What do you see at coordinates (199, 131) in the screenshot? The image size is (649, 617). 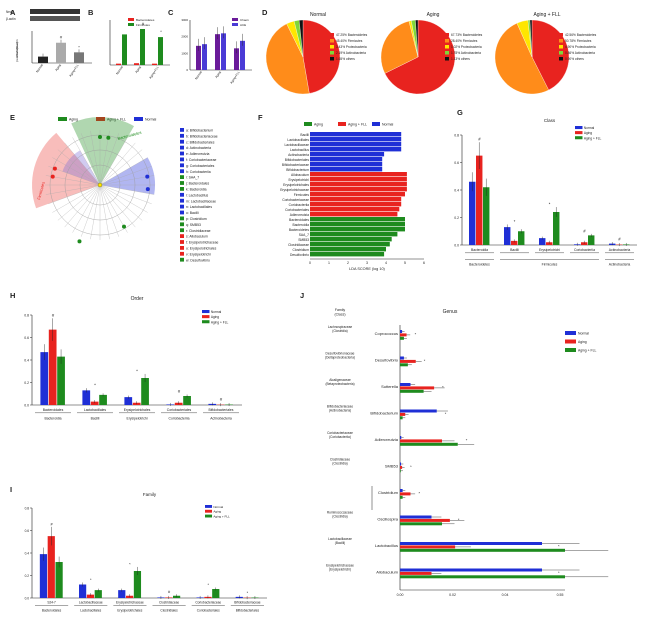 I see `taxon-label: a: Bifidobacterium` at bounding box center [199, 131].